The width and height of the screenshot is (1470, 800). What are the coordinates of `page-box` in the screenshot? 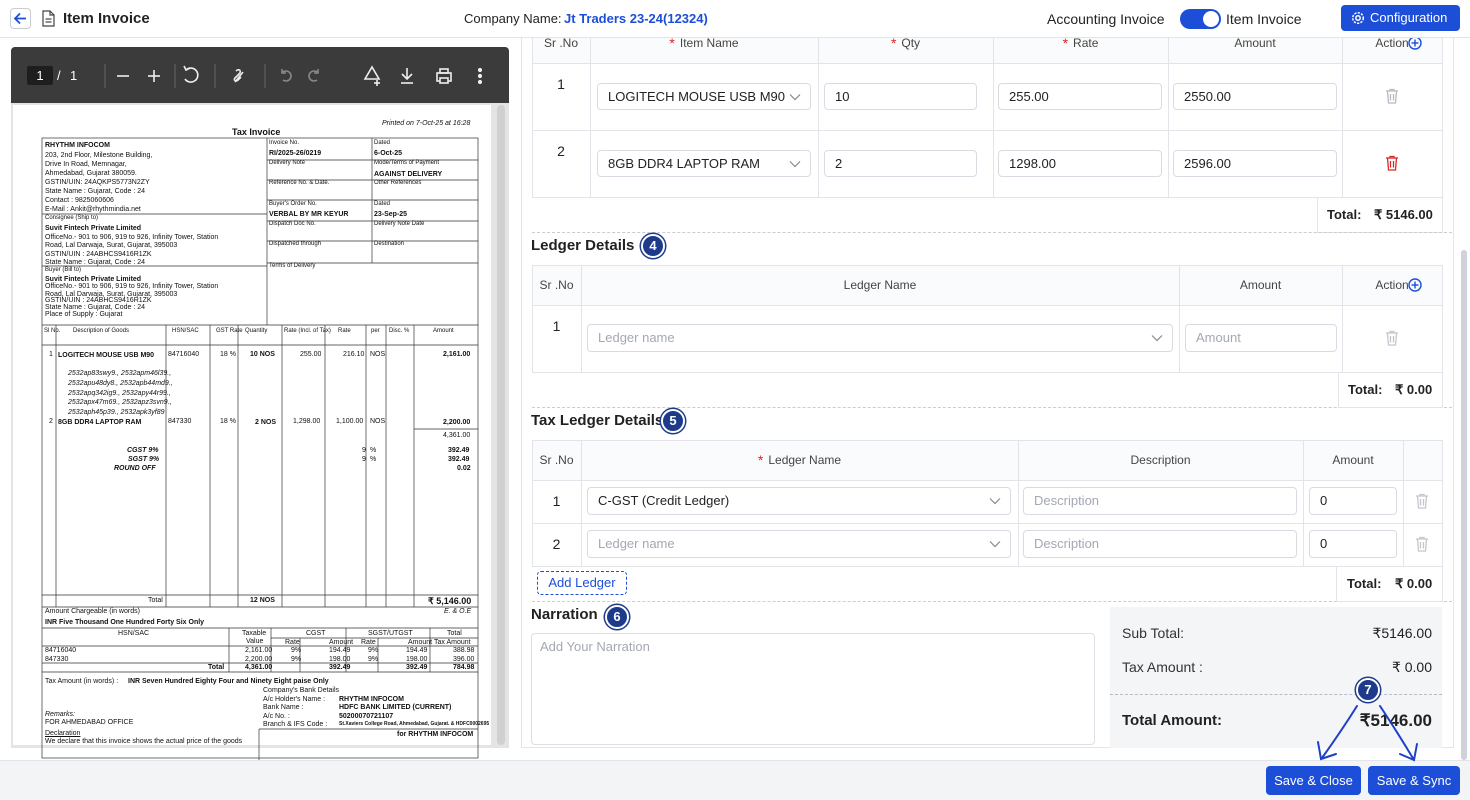 It's located at (40, 75).